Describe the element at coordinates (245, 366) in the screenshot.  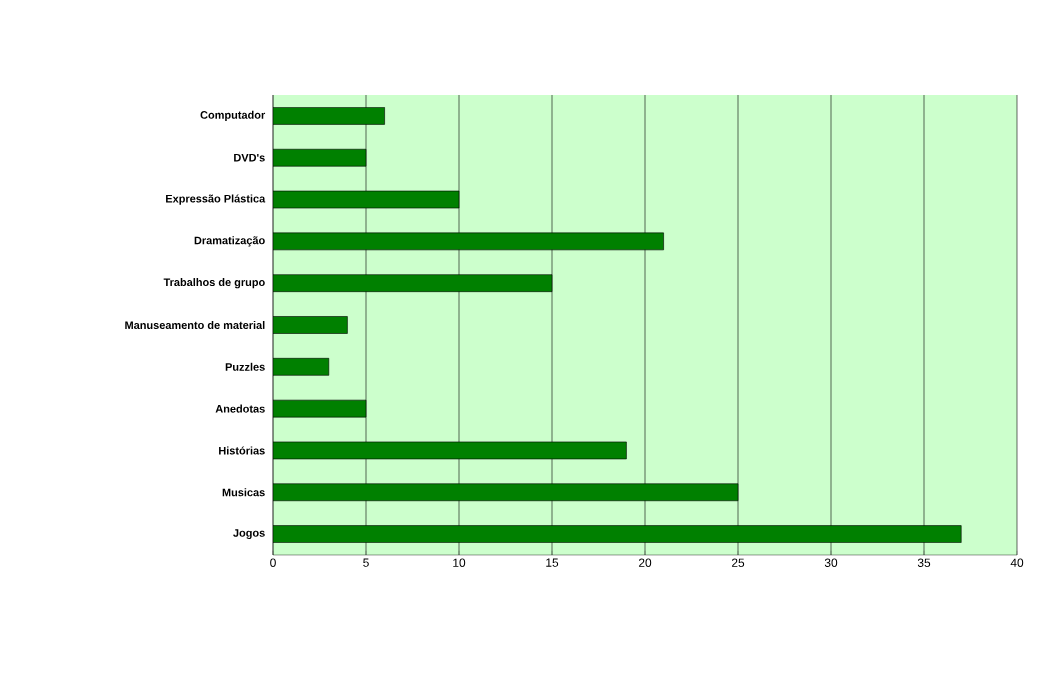
I see `y-tick-label: Puzzles` at that location.